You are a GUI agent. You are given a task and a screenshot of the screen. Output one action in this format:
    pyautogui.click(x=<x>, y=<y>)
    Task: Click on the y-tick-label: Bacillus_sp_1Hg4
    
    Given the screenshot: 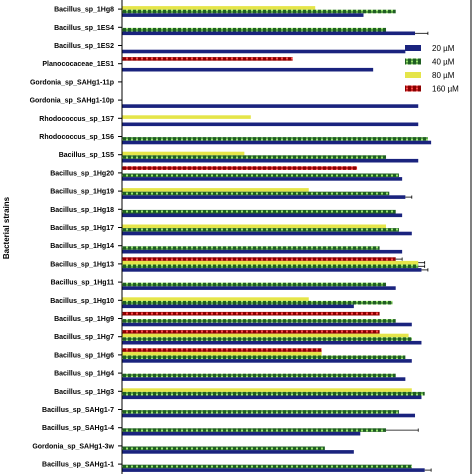 What is the action you would take?
    pyautogui.click(x=84, y=374)
    